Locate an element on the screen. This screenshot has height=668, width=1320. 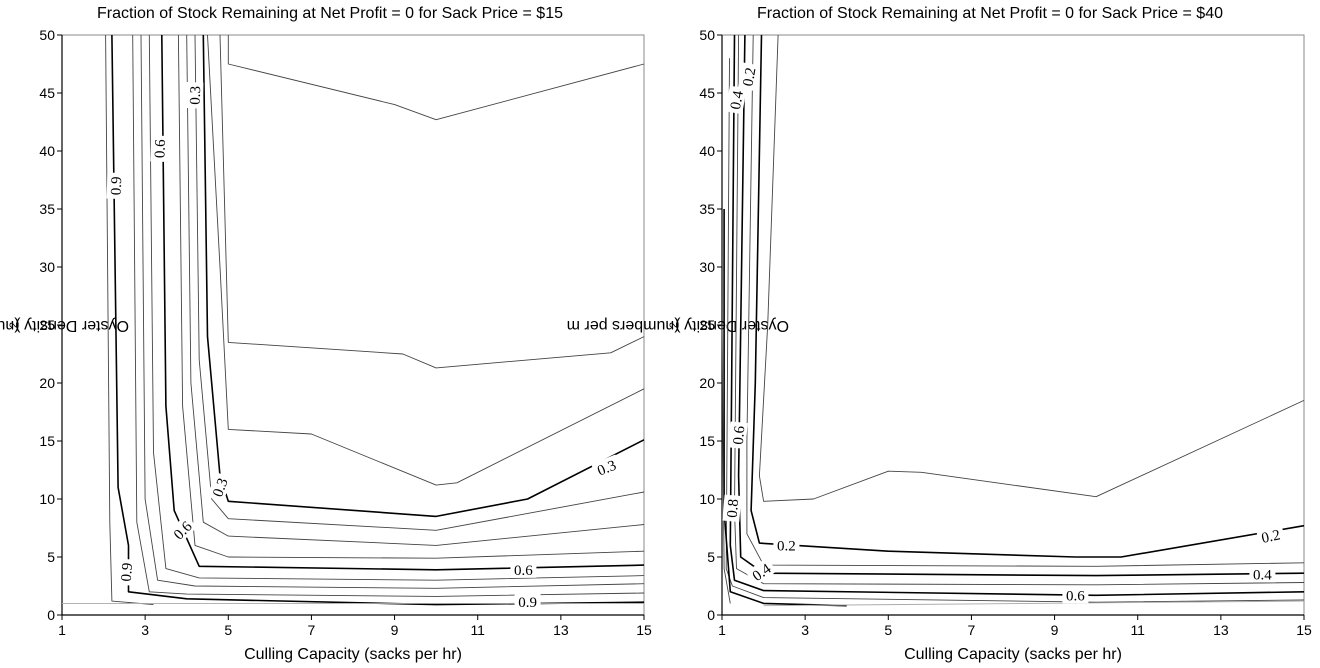
y-tick-label: 20 is located at coordinates (707, 383).